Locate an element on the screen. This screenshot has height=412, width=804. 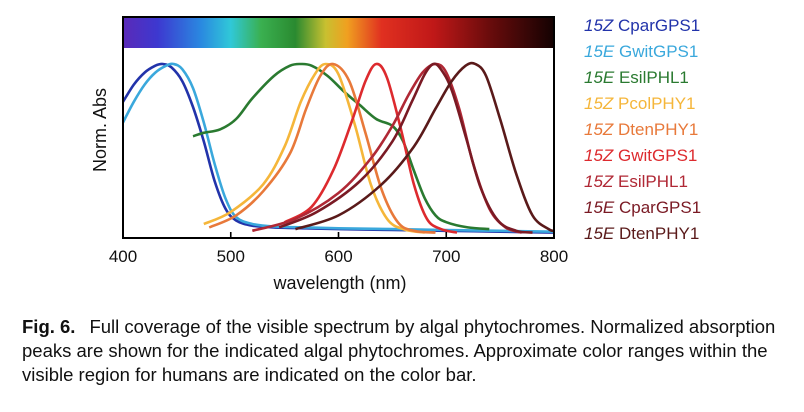
legend-entry: 15E DtenPHY1 is located at coordinates (641, 233).